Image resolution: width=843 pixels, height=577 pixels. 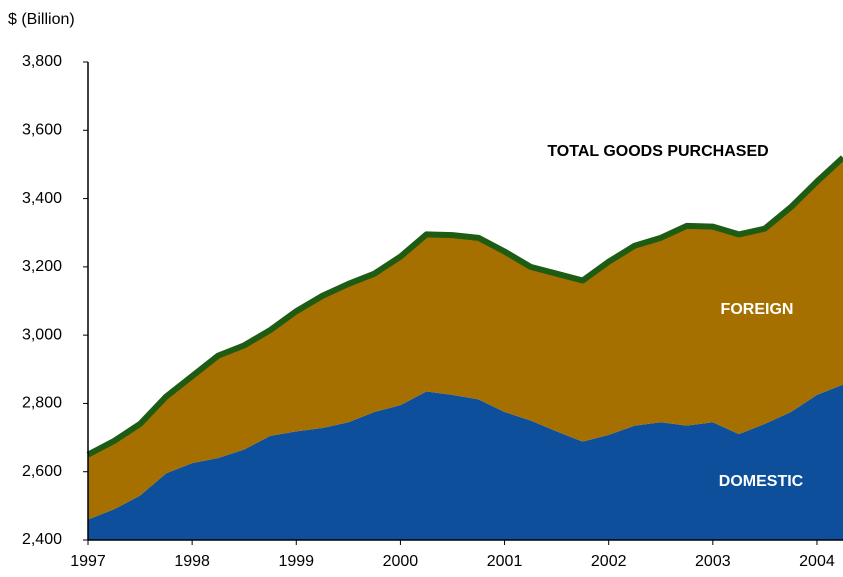 What do you see at coordinates (609, 561) in the screenshot?
I see `x-tick-label: 2002` at bounding box center [609, 561].